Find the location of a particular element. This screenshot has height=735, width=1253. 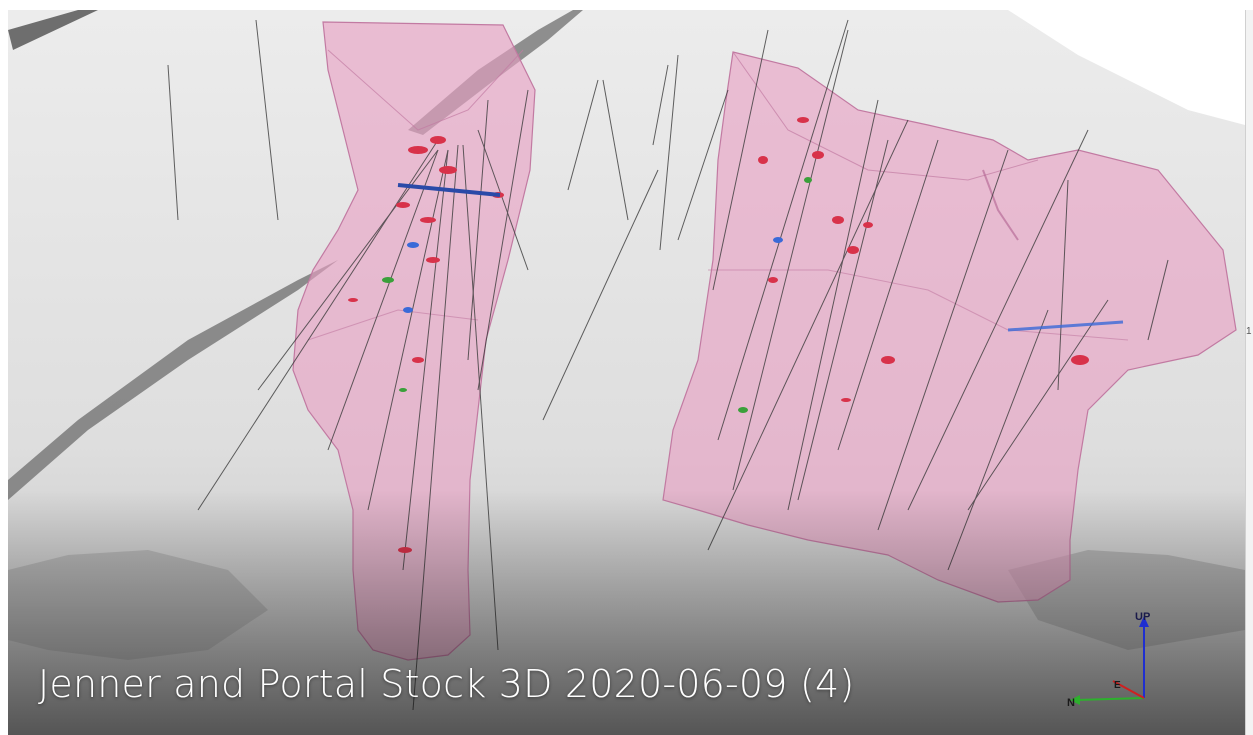

east-axis-line is located at coordinates (1128, 689).